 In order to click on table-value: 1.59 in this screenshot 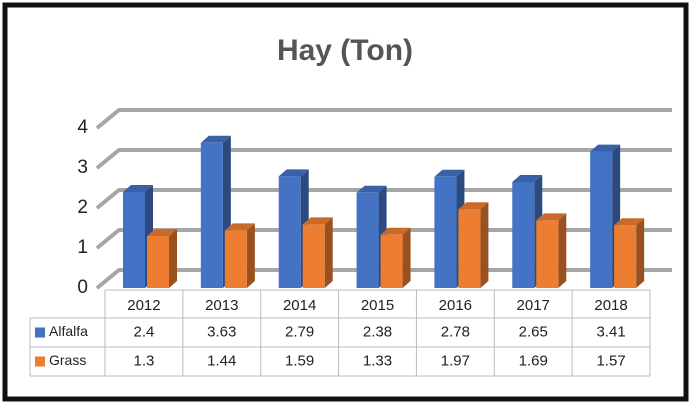, I will do `click(299, 360)`.